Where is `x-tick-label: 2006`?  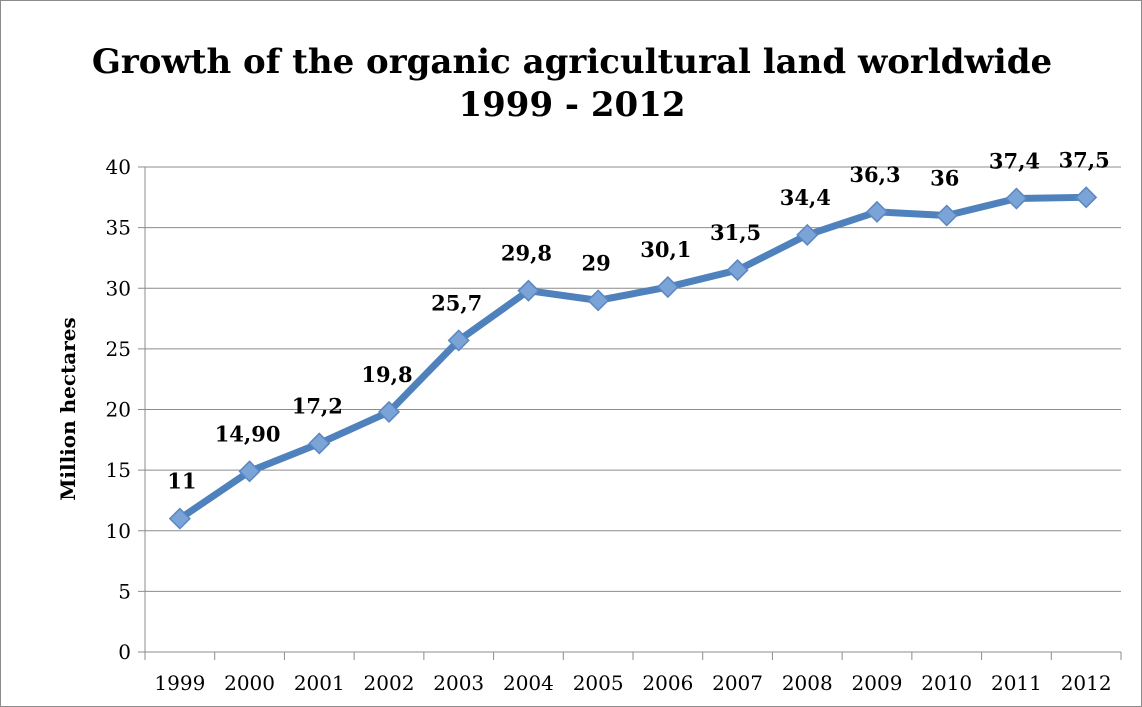
x-tick-label: 2006 is located at coordinates (667, 683).